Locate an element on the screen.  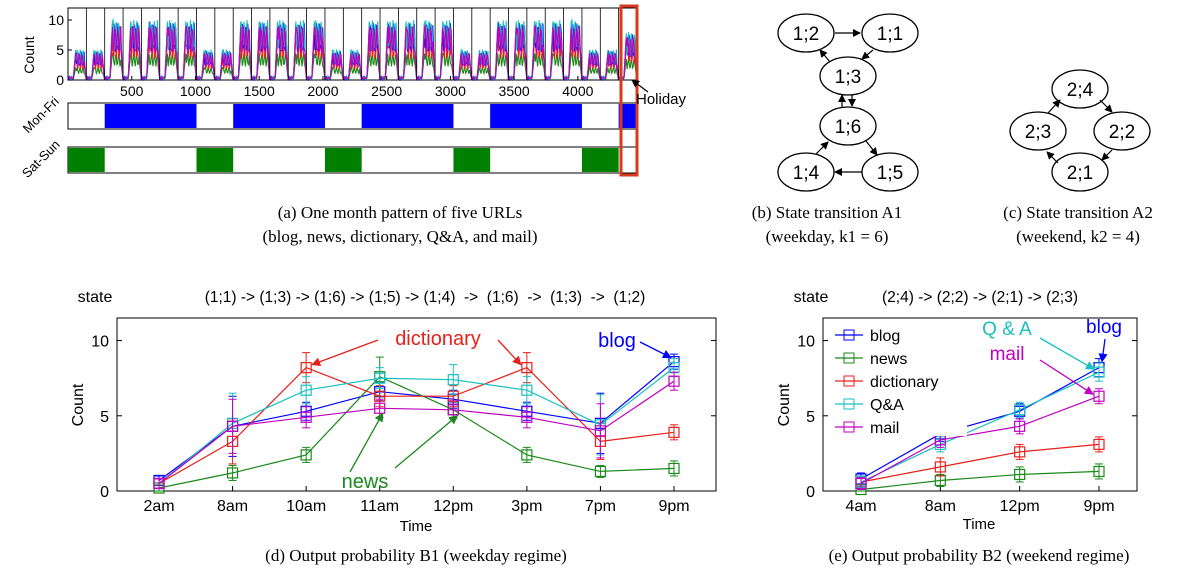
panel-a-yticks: 0 5 10 is located at coordinates (60, 50).